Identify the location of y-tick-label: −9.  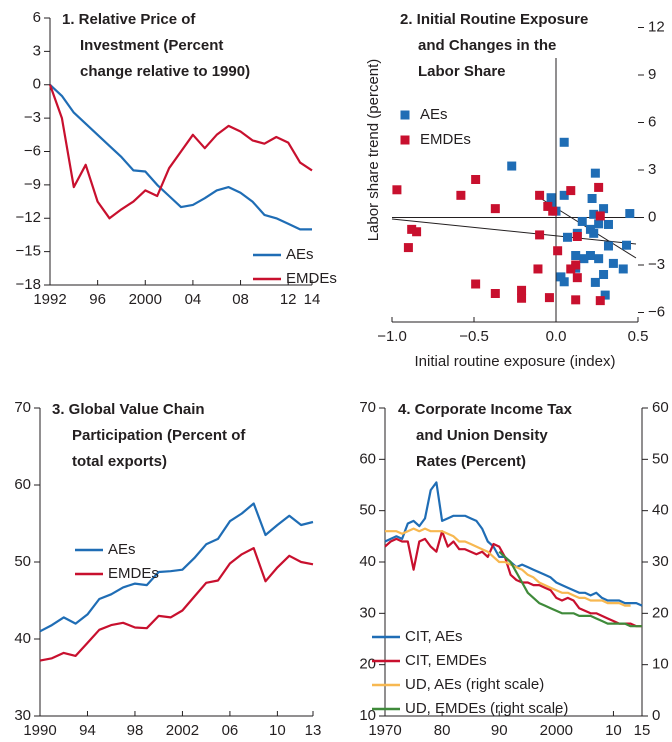
(32, 184).